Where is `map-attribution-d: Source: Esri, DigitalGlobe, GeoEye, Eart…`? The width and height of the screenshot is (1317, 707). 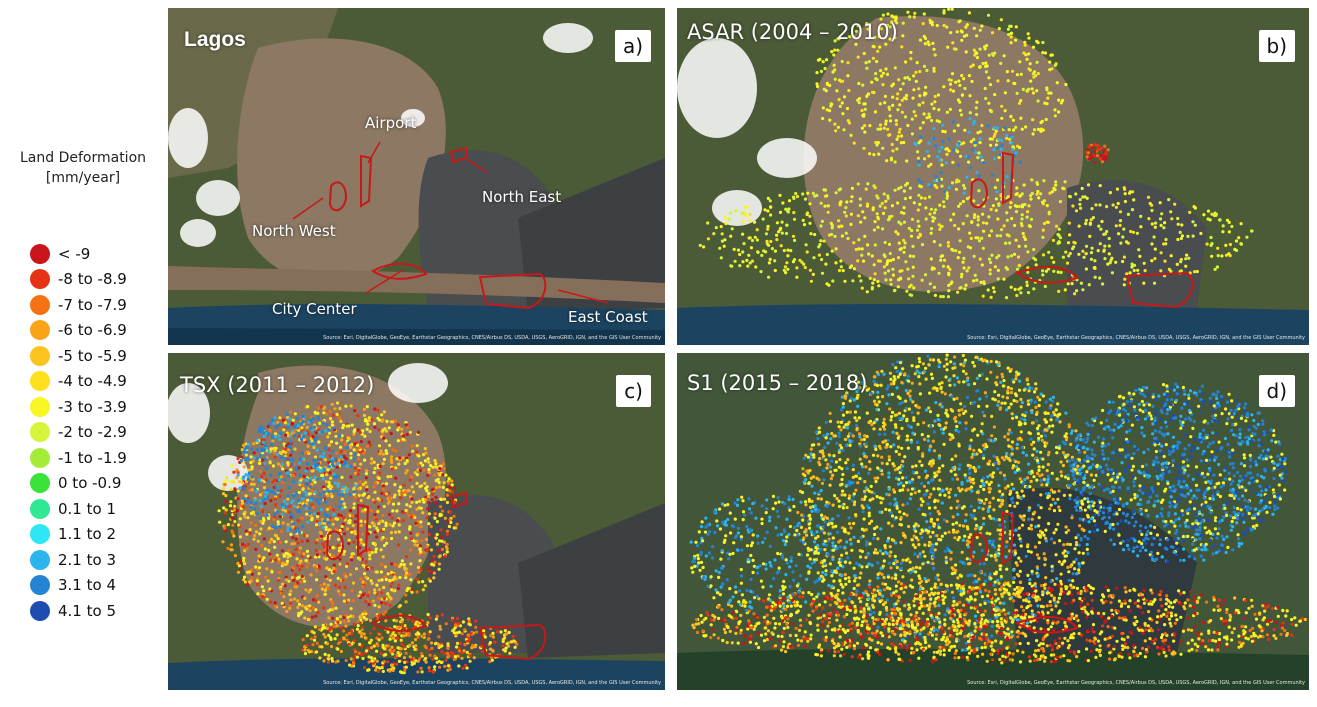
map-attribution-d: Source: Esri, DigitalGlobe, GeoEye, Eart… is located at coordinates (1136, 683).